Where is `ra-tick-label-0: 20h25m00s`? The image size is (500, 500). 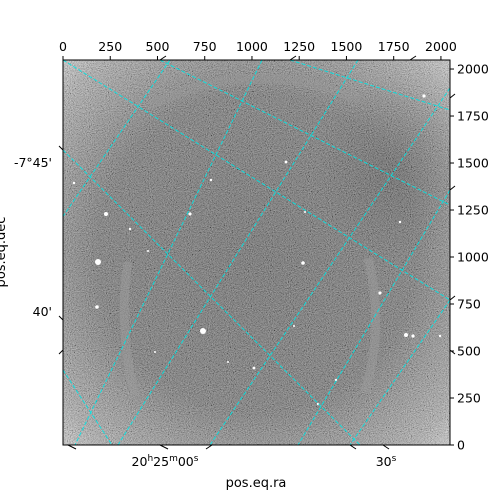
ra-tick-label-0: 20h25m00s is located at coordinates (165, 461).